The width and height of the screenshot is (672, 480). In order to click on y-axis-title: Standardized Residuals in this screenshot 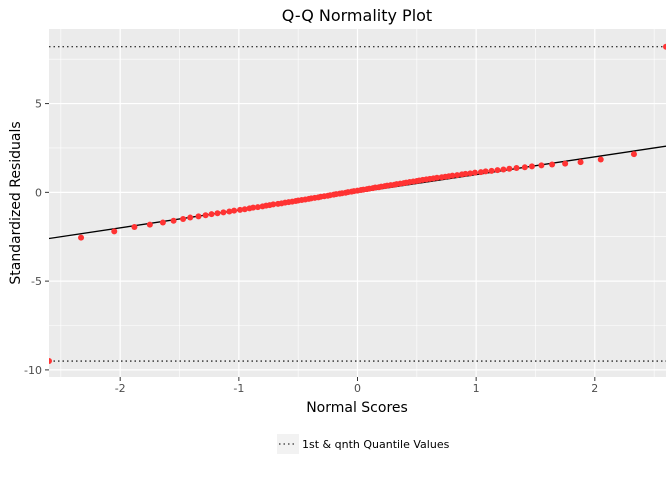, I will do `click(16, 202)`.